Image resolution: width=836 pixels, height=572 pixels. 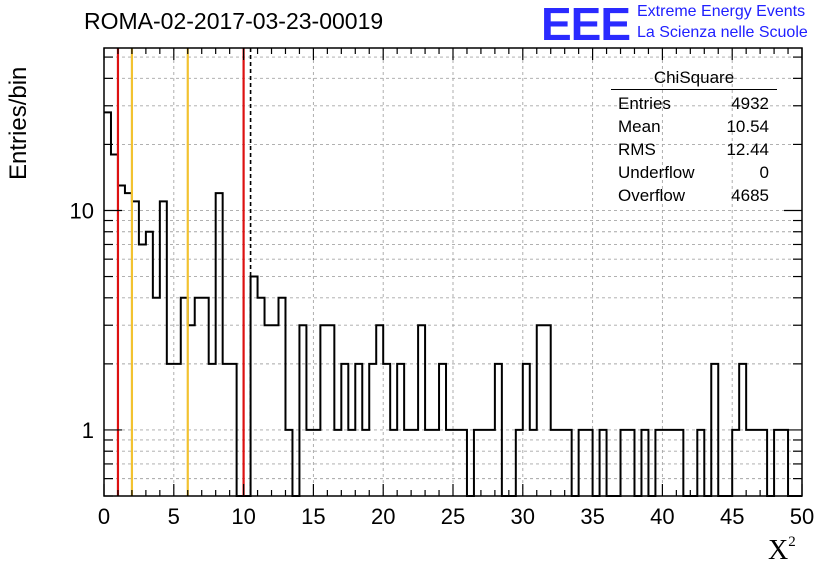 I want to click on y-tick-label: 1, so click(x=88, y=430).